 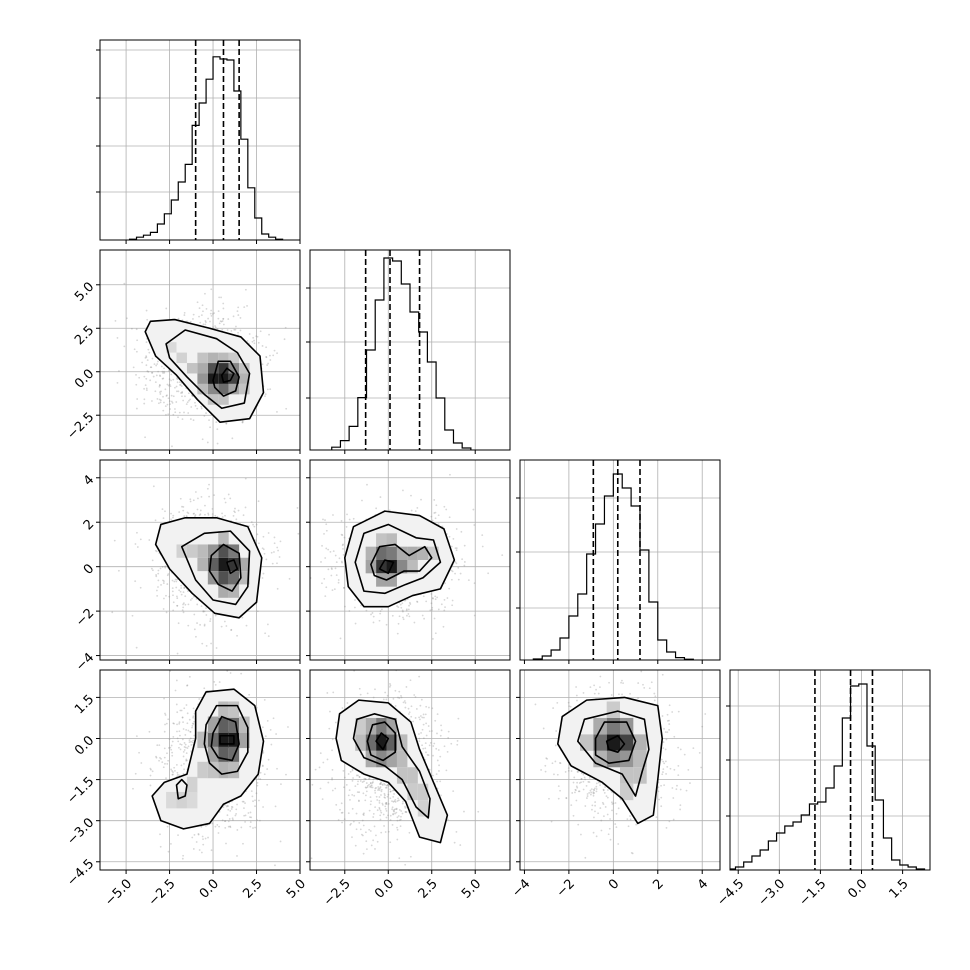 I want to click on y-tick-label: 0.0, so click(x=84, y=745).